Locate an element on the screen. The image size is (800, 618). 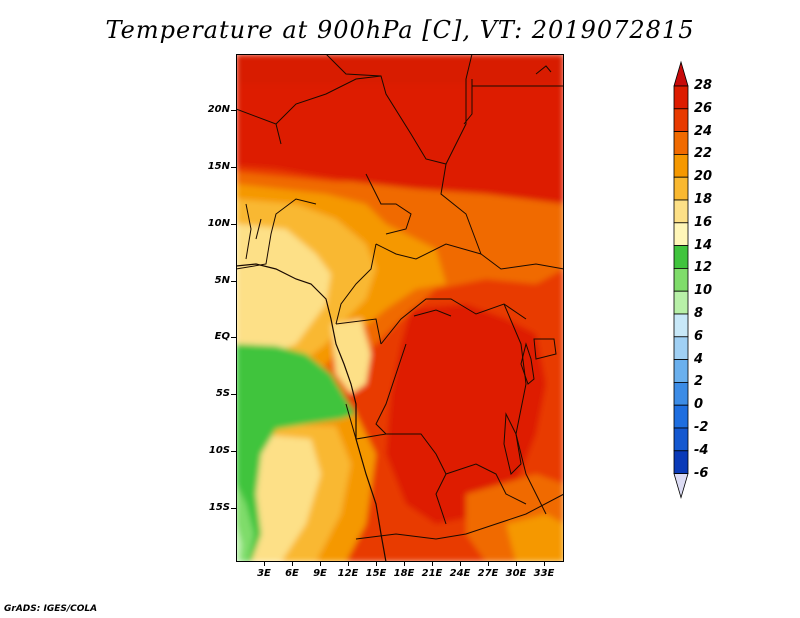
lat-label: 5N is located at coordinates (222, 280).